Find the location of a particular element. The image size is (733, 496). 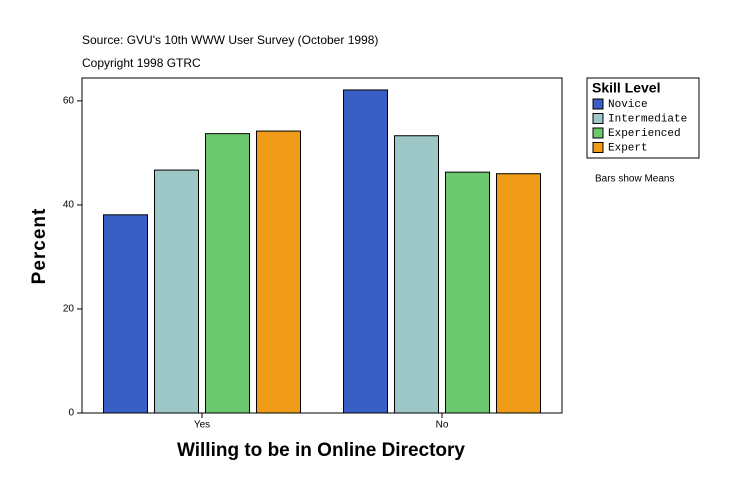

x-axis-label: Willing to be in Online Directory is located at coordinates (321, 450).